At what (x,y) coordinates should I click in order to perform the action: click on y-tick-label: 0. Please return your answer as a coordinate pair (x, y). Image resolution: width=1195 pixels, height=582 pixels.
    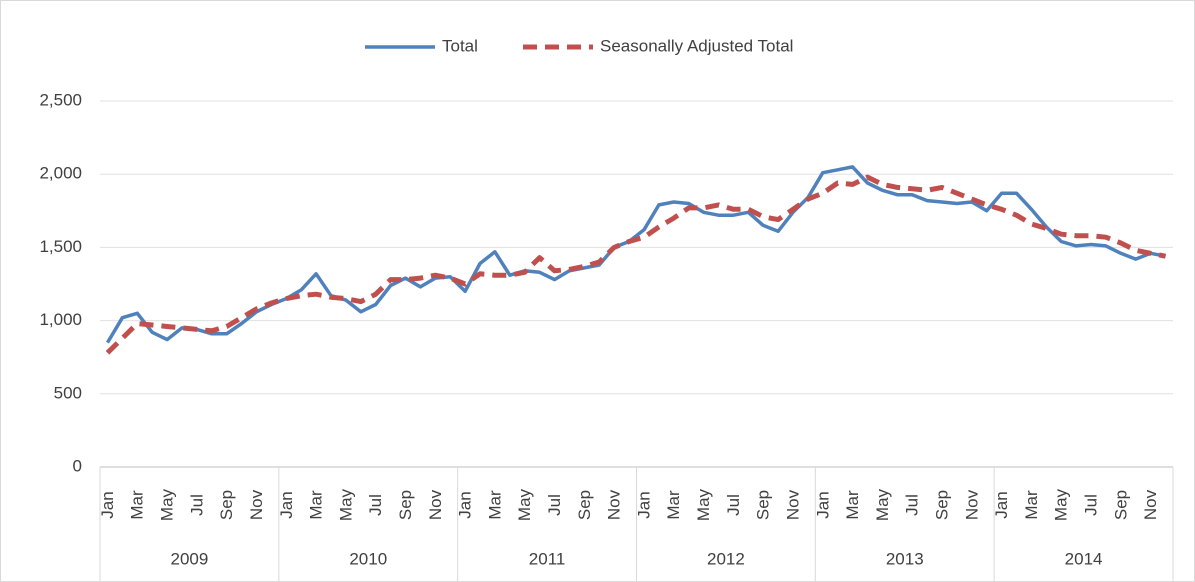
    Looking at the image, I should click on (77, 465).